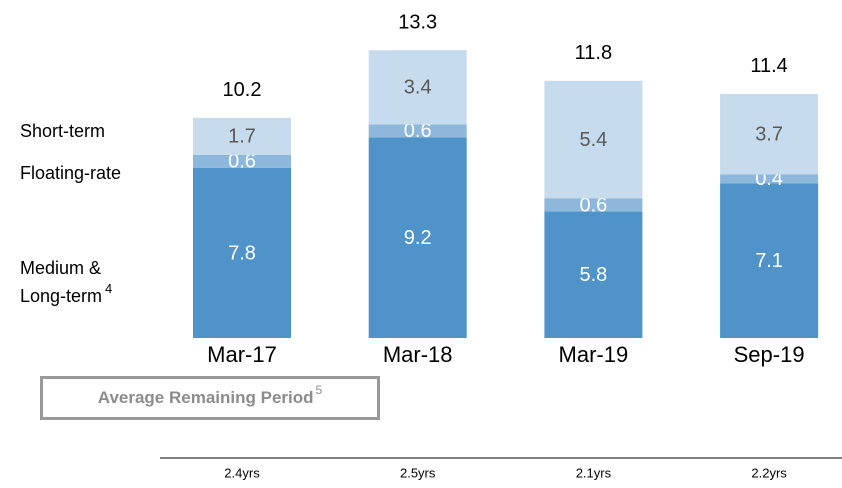 The height and width of the screenshot is (488, 842). I want to click on data-label: 3.7, so click(769, 134).